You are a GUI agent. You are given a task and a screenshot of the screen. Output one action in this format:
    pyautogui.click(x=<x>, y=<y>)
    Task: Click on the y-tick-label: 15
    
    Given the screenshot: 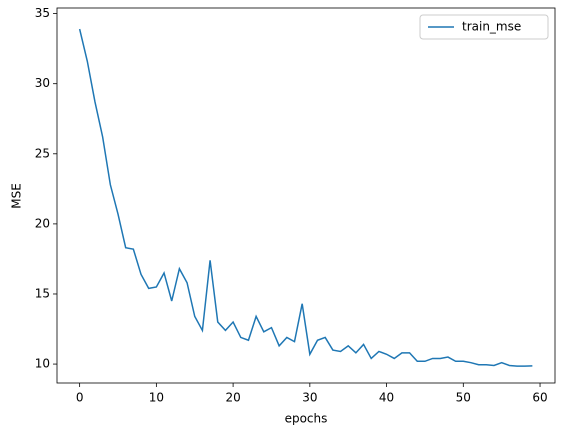 What is the action you would take?
    pyautogui.click(x=42, y=293)
    